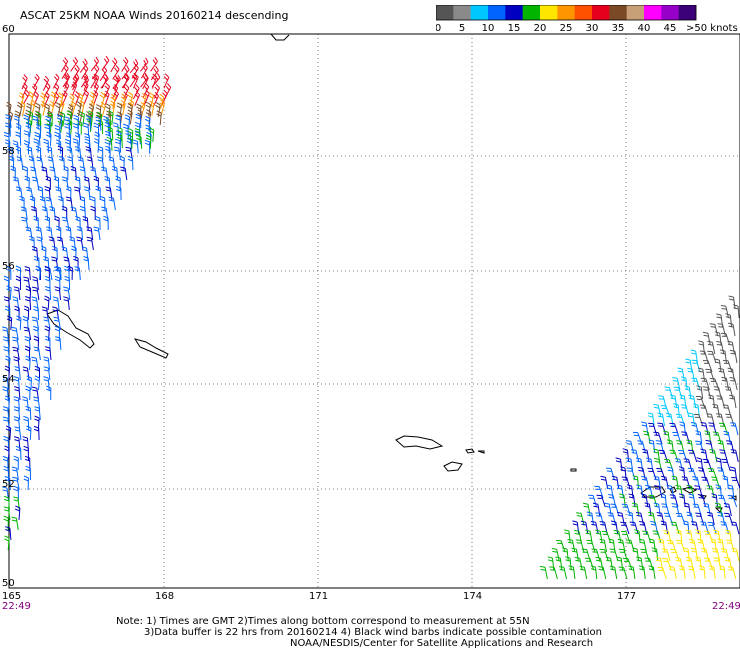 This screenshot has width=740, height=650. What do you see at coordinates (587, 28) in the screenshot?
I see `legend-labels: 0 5 10 15 20 25 30 35 40 45 >50 knots` at bounding box center [587, 28].